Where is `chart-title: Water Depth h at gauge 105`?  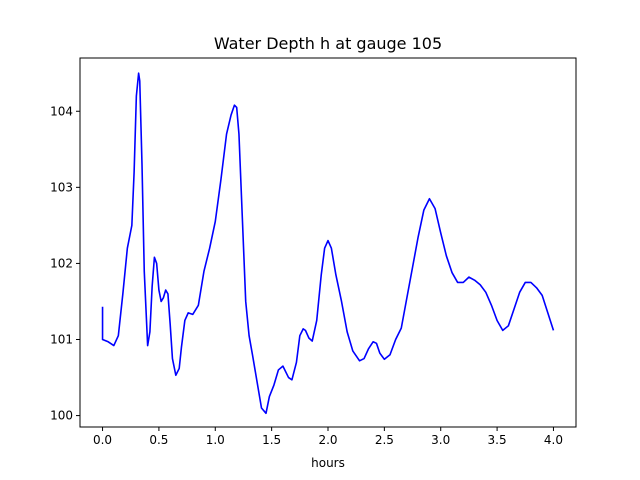
chart-title: Water Depth h at gauge 105 is located at coordinates (328, 43).